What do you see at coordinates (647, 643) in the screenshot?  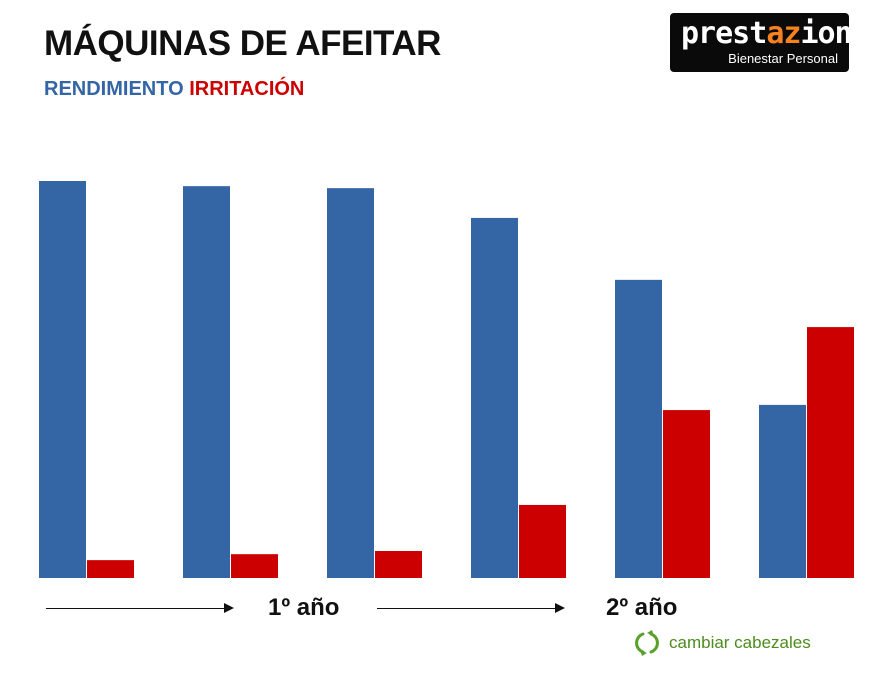 I see `refresh-icon` at bounding box center [647, 643].